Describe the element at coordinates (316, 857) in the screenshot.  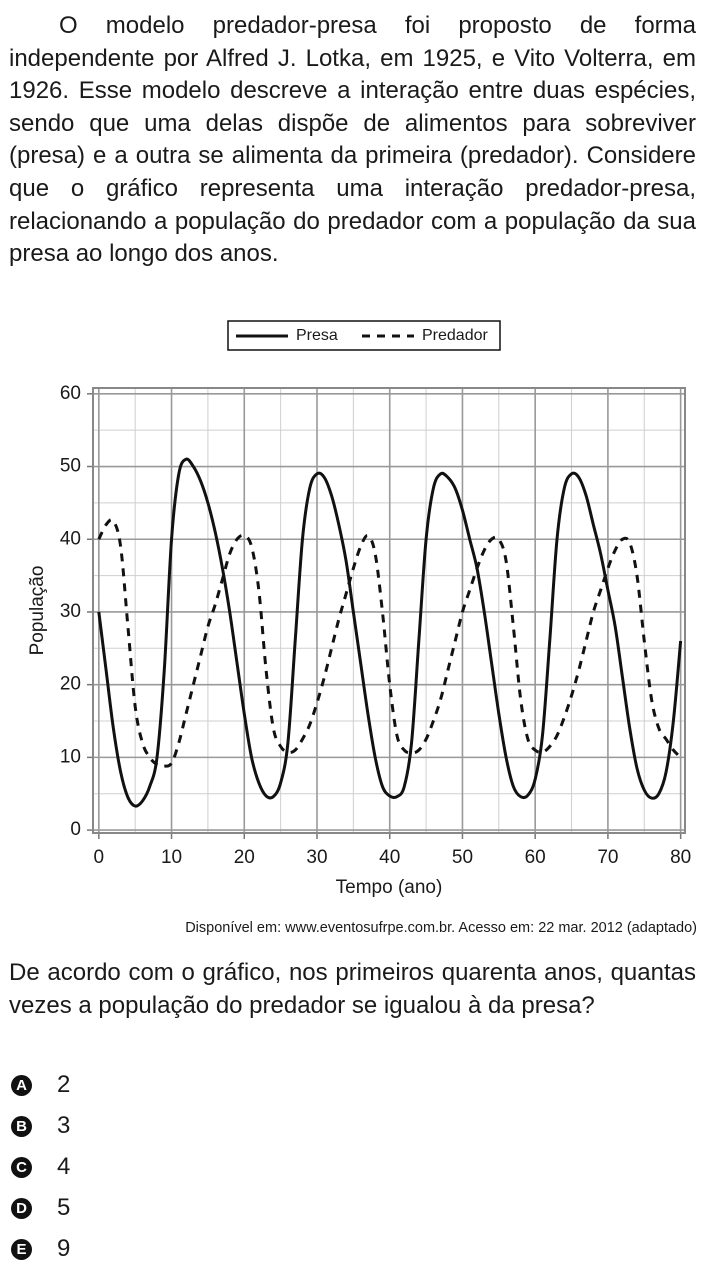
I see `x-tick-label: 30` at that location.